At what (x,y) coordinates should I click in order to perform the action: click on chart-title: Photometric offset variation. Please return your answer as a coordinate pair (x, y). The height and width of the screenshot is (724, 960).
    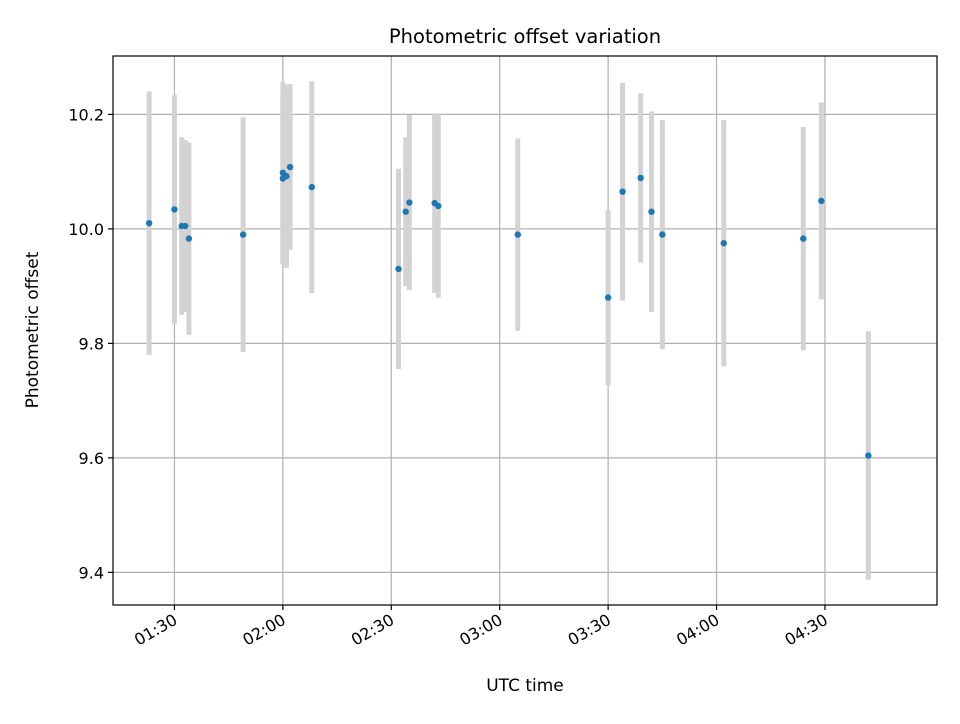
    Looking at the image, I should click on (525, 36).